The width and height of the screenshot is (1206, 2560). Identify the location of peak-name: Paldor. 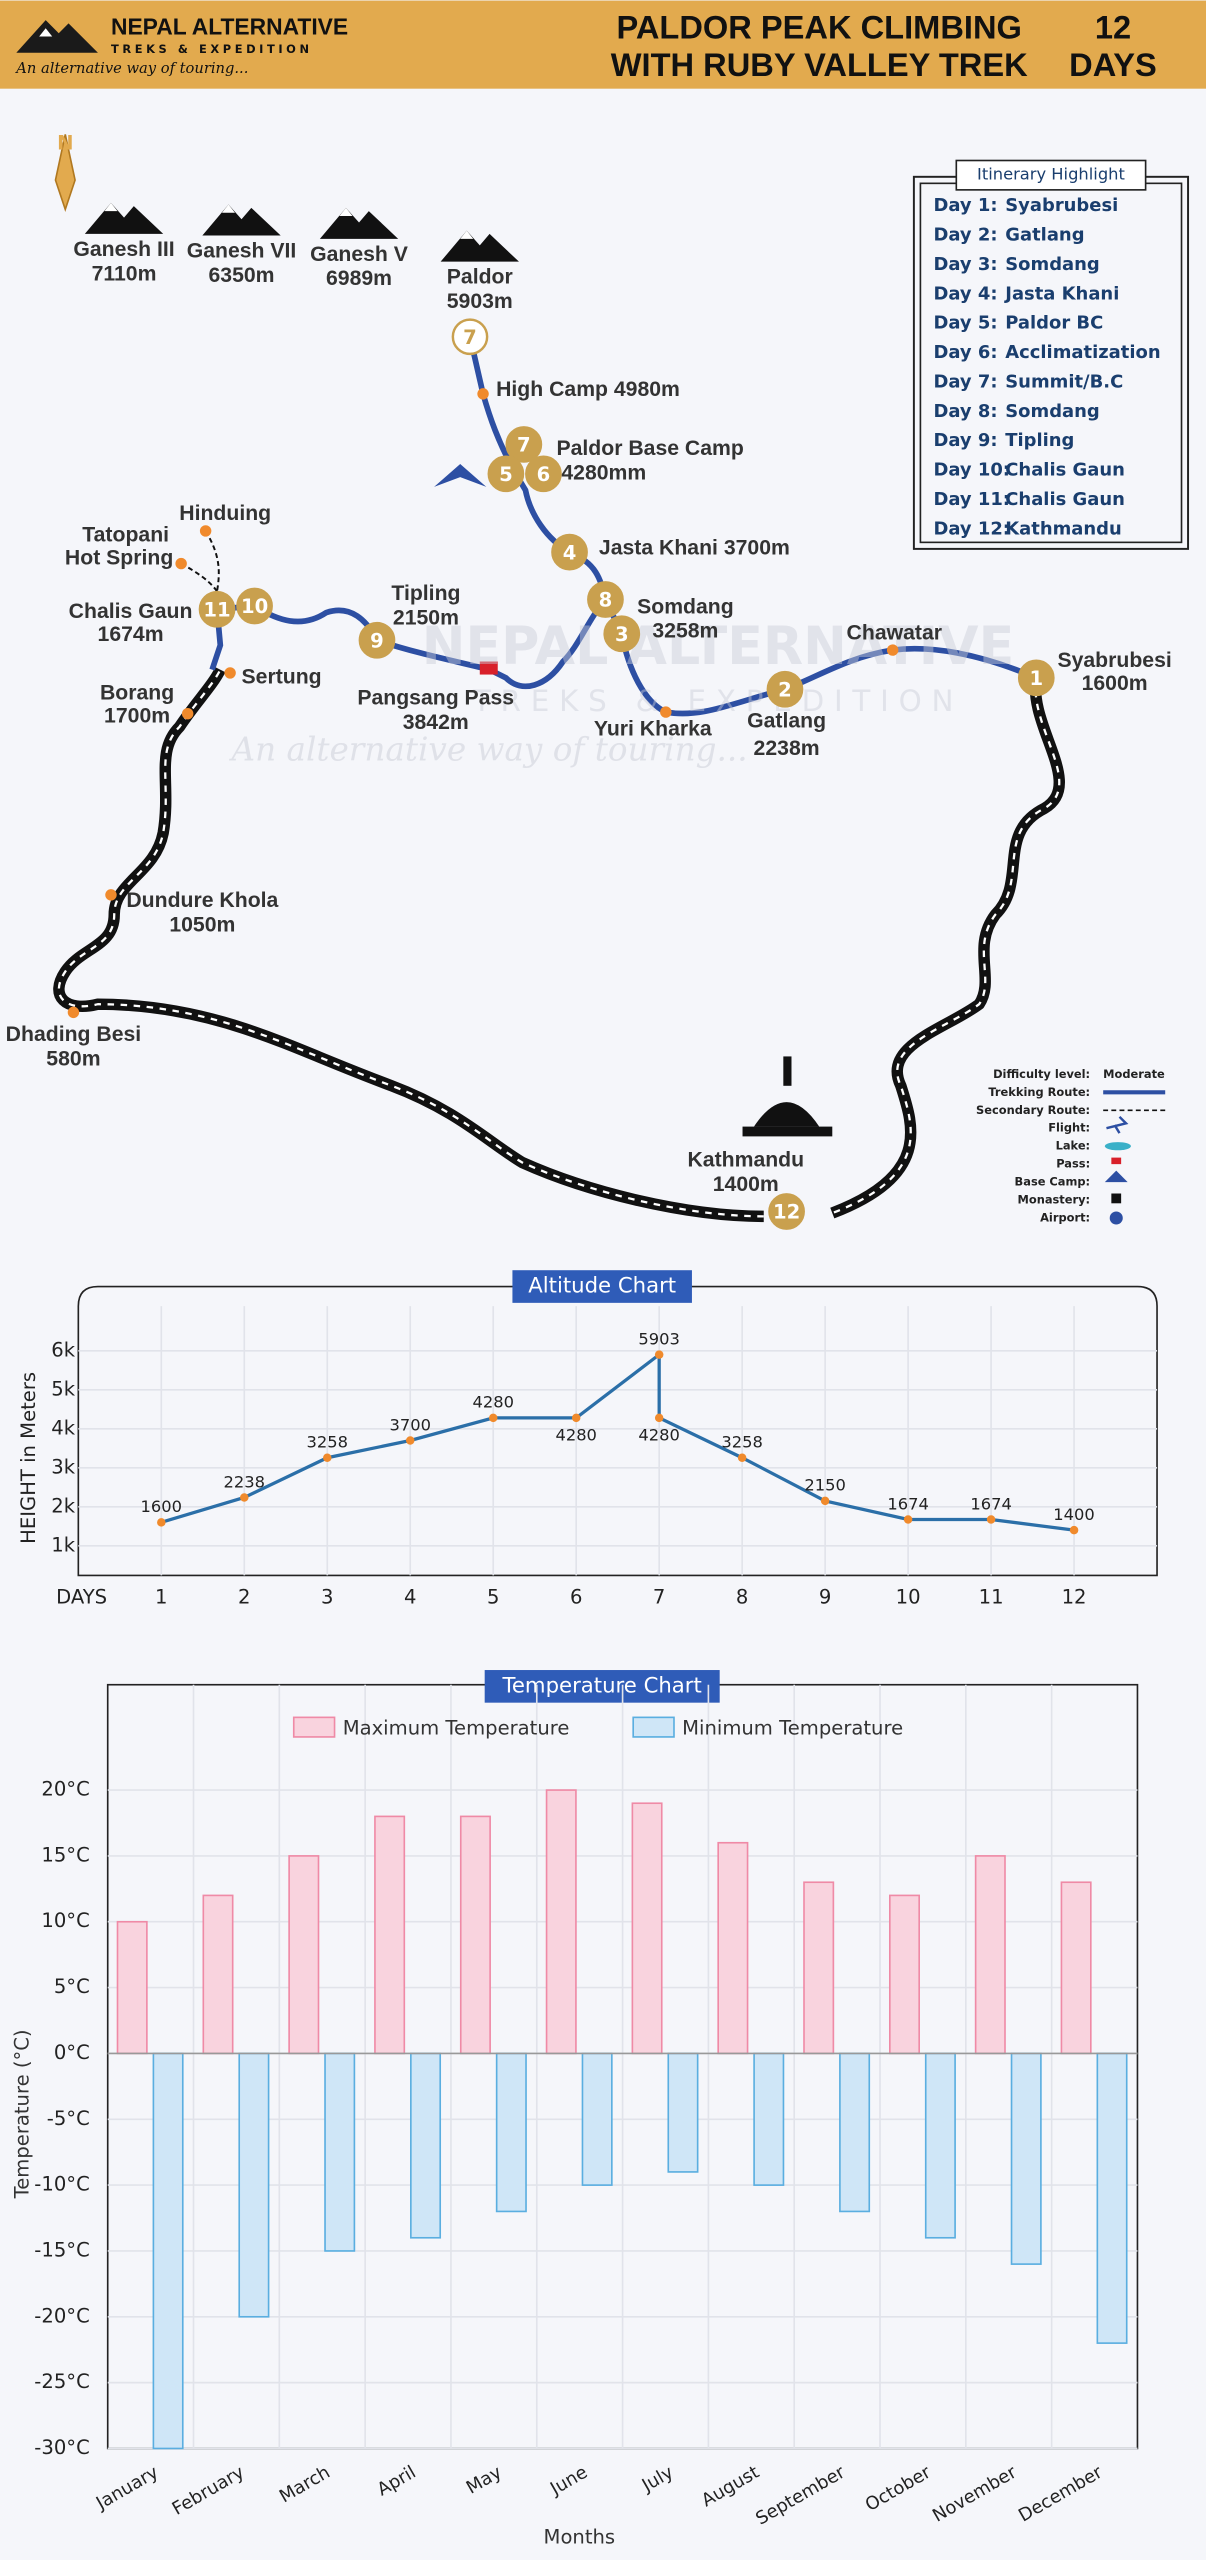
(480, 277).